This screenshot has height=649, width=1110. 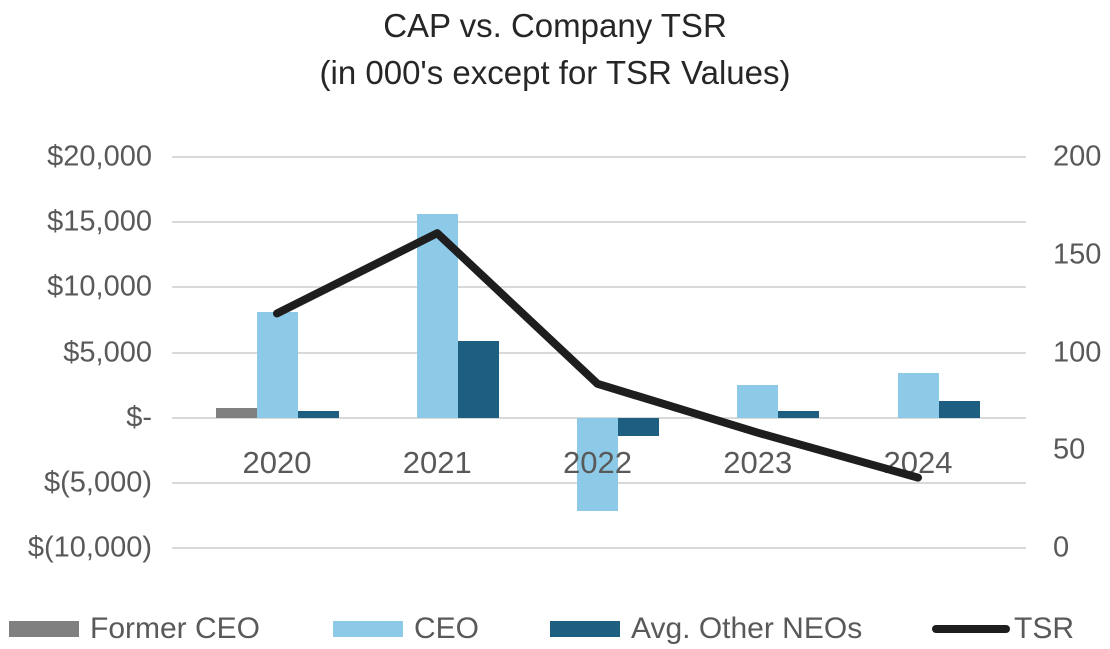 What do you see at coordinates (758, 462) in the screenshot?
I see `x-axis-label: 2023` at bounding box center [758, 462].